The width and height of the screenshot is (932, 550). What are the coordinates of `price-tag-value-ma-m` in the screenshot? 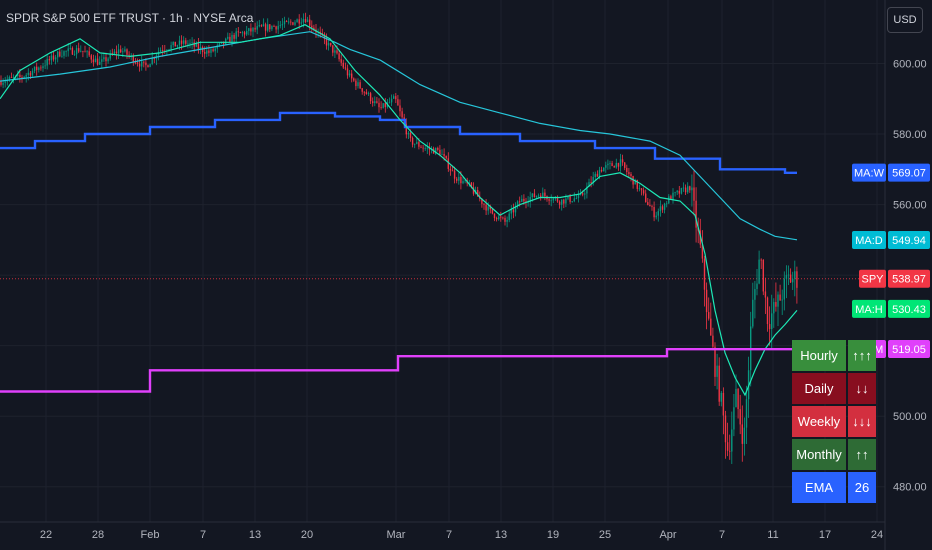 It's located at (909, 348).